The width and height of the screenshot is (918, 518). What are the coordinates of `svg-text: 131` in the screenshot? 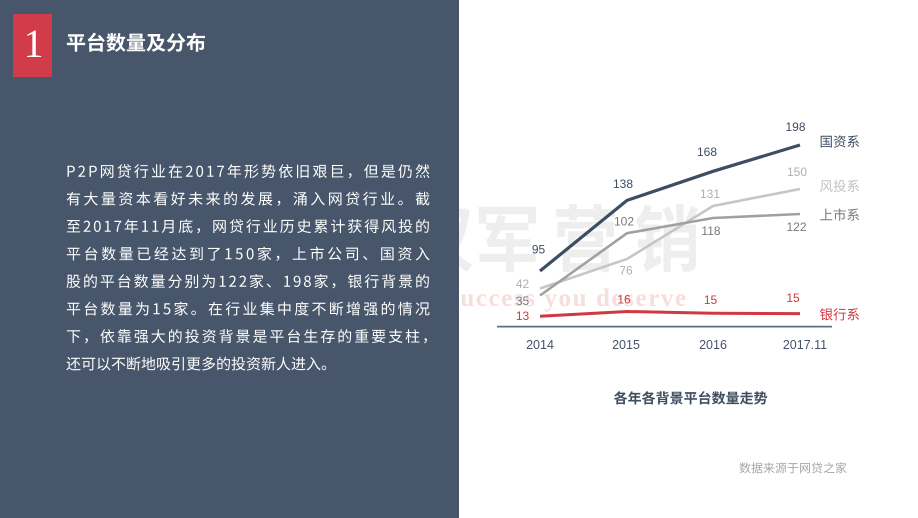 It's located at (710, 194).